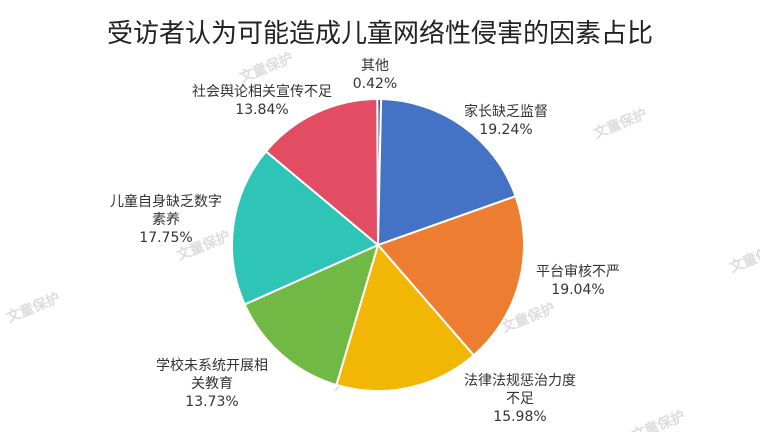  Describe the element at coordinates (375, 66) in the screenshot. I see `slice-name: 其他` at that location.